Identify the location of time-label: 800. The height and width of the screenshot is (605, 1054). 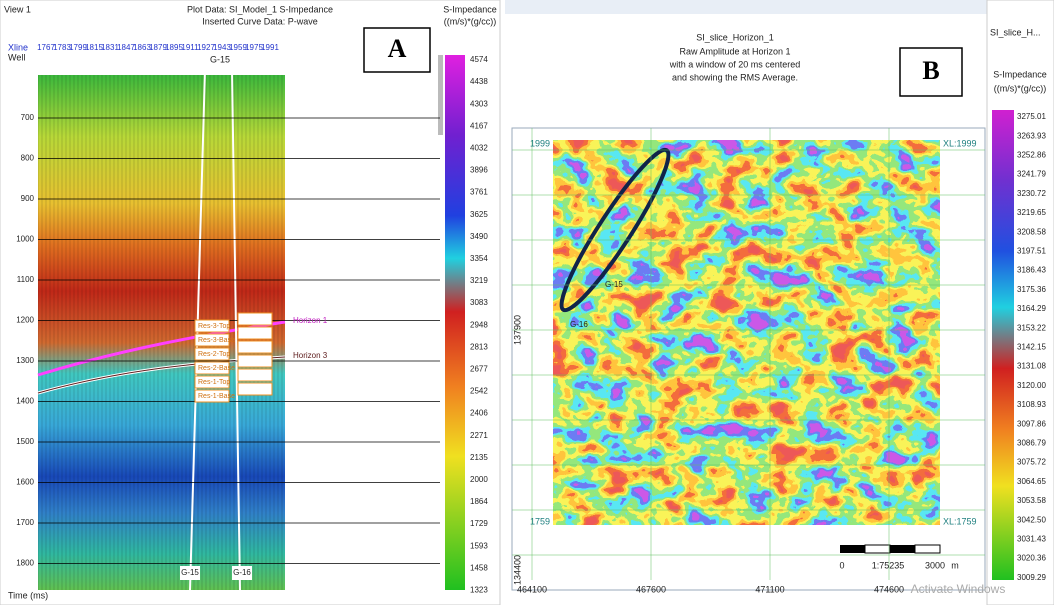
(28, 158).